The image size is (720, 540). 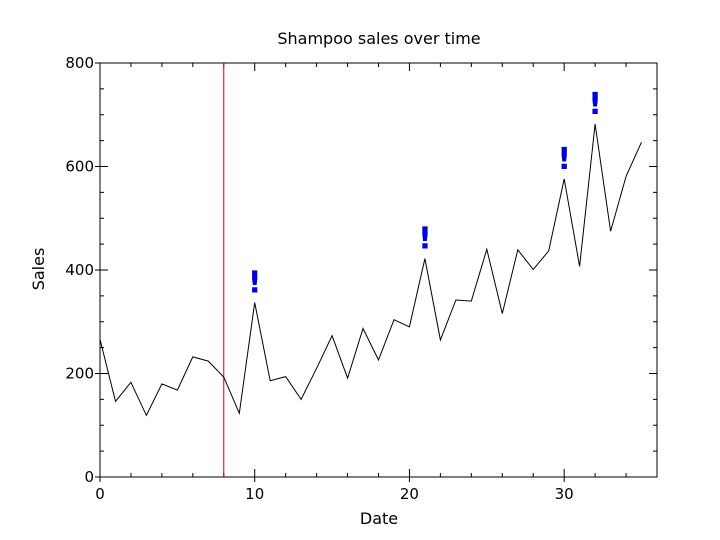 I want to click on y-tick-label: 400, so click(x=79, y=270).